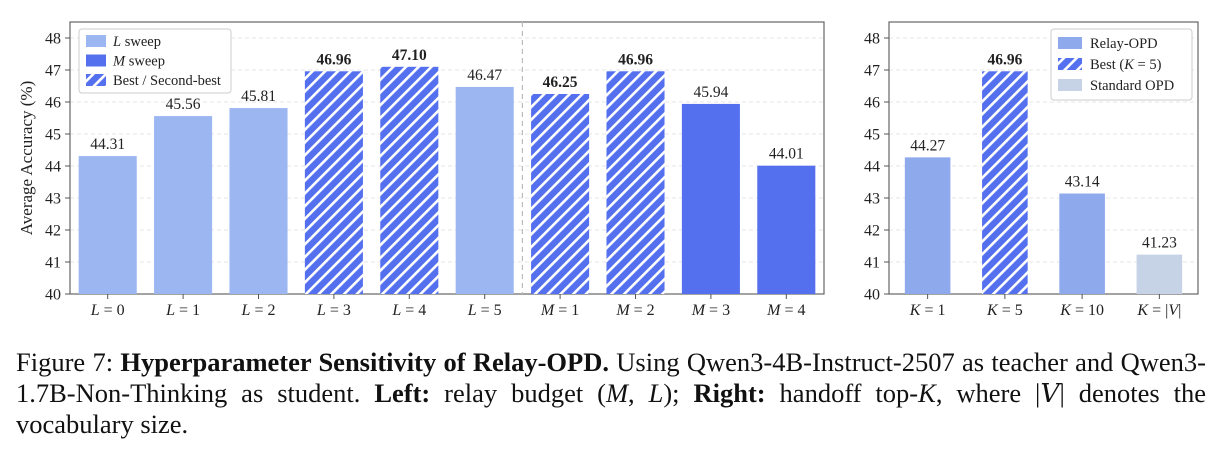  Describe the element at coordinates (872, 71) in the screenshot. I see `right-ytick-label: 47` at that location.